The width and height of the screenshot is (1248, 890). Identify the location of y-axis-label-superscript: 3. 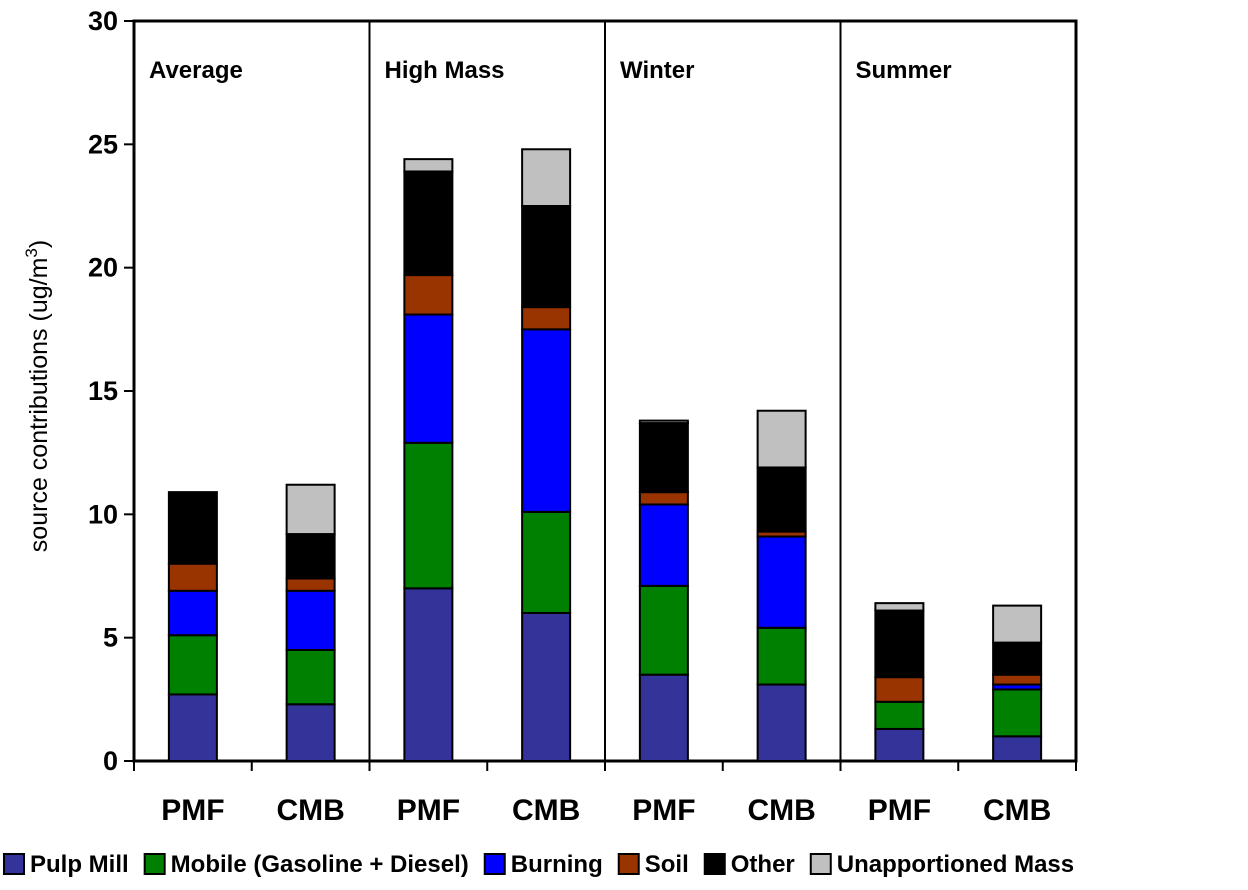
(31, 252).